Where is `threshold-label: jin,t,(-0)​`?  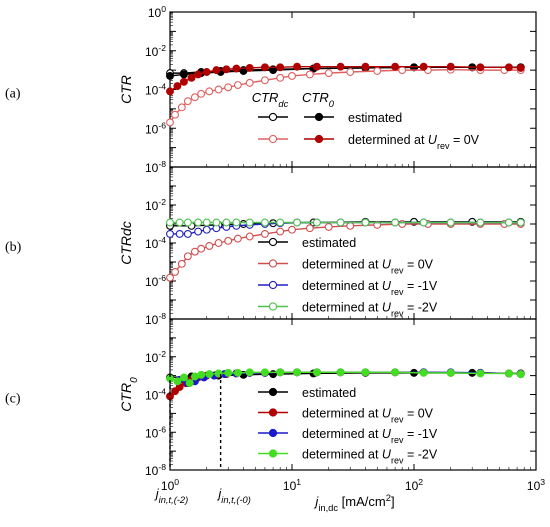 threshold-label: jin,t,(-0)​ is located at coordinates (233, 495).